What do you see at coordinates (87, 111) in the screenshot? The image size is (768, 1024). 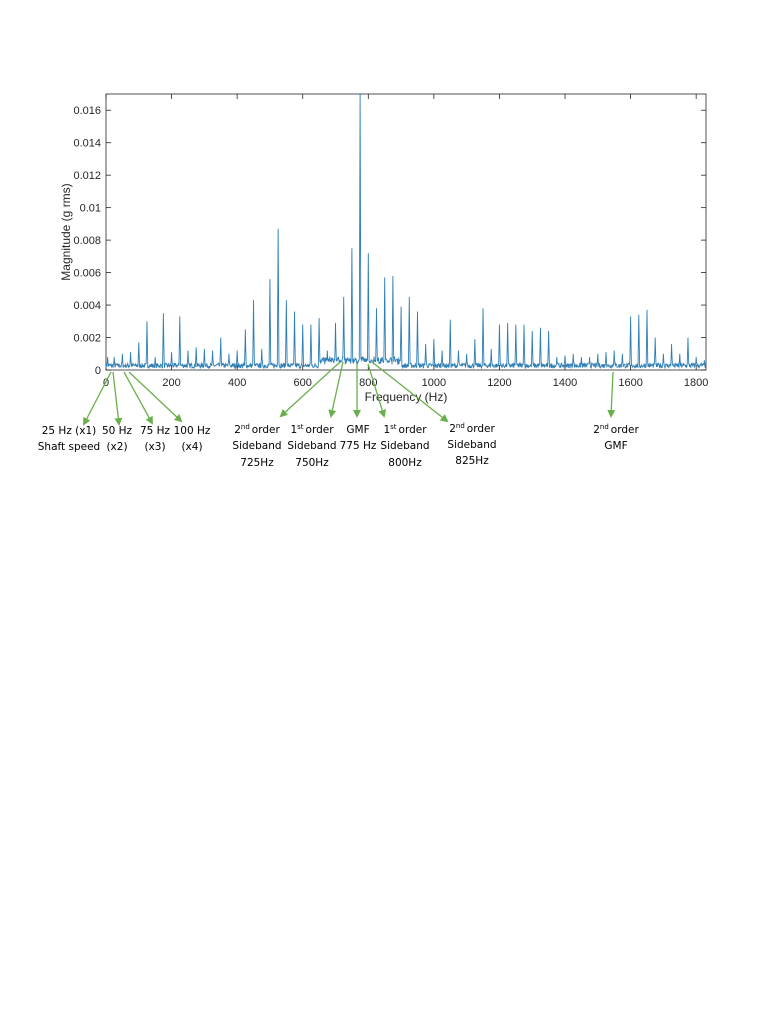 I see `y-tick-label: 0.016` at bounding box center [87, 111].